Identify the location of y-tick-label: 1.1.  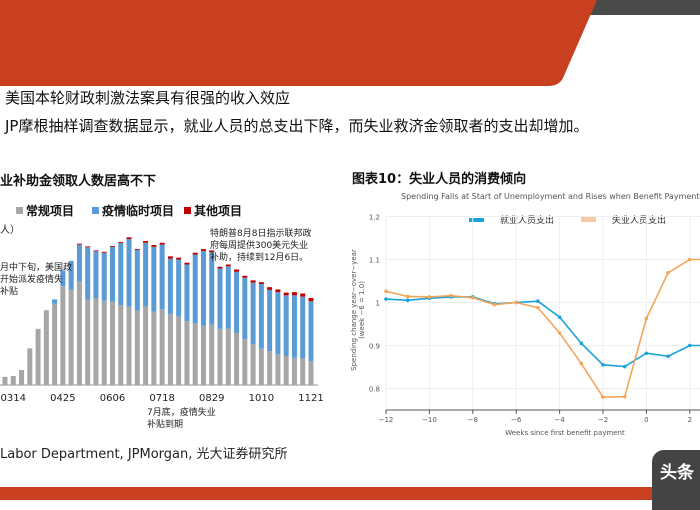
(374, 261).